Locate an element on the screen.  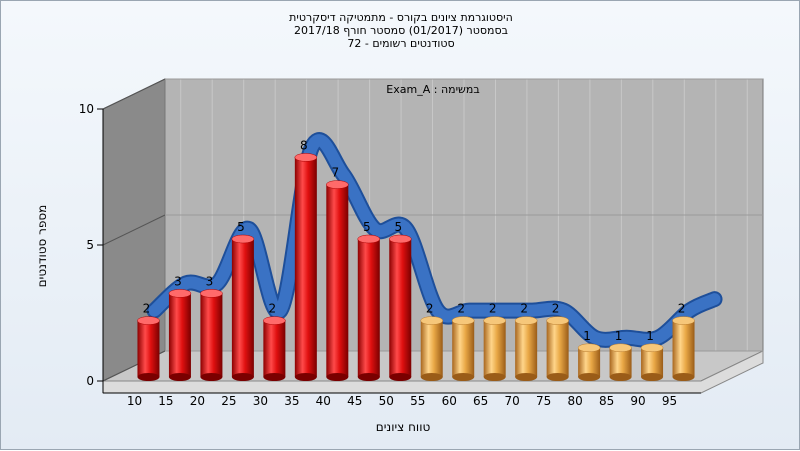
x-tick-label: 10 is located at coordinates (134, 401).